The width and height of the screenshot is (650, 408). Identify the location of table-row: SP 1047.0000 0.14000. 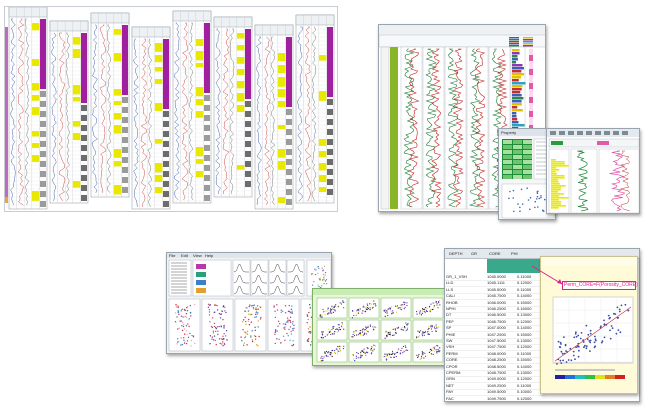
(495, 329).